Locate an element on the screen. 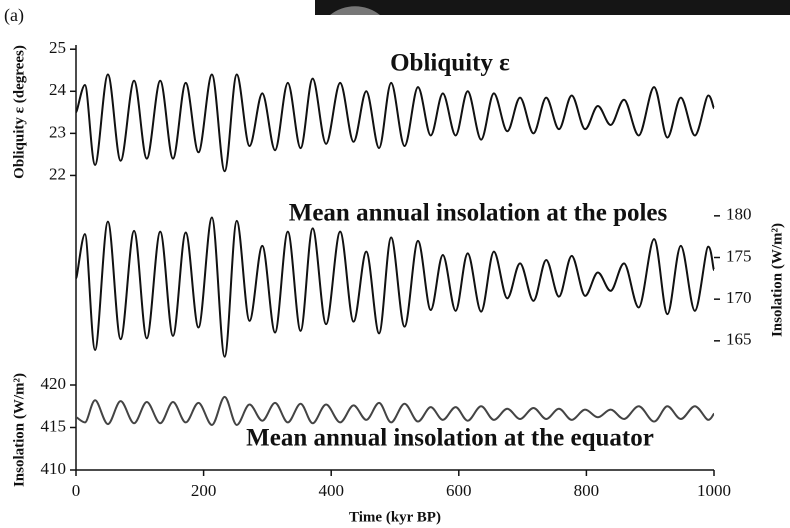 The width and height of the screenshot is (790, 528). series-label: Obliquity ε is located at coordinates (450, 63).